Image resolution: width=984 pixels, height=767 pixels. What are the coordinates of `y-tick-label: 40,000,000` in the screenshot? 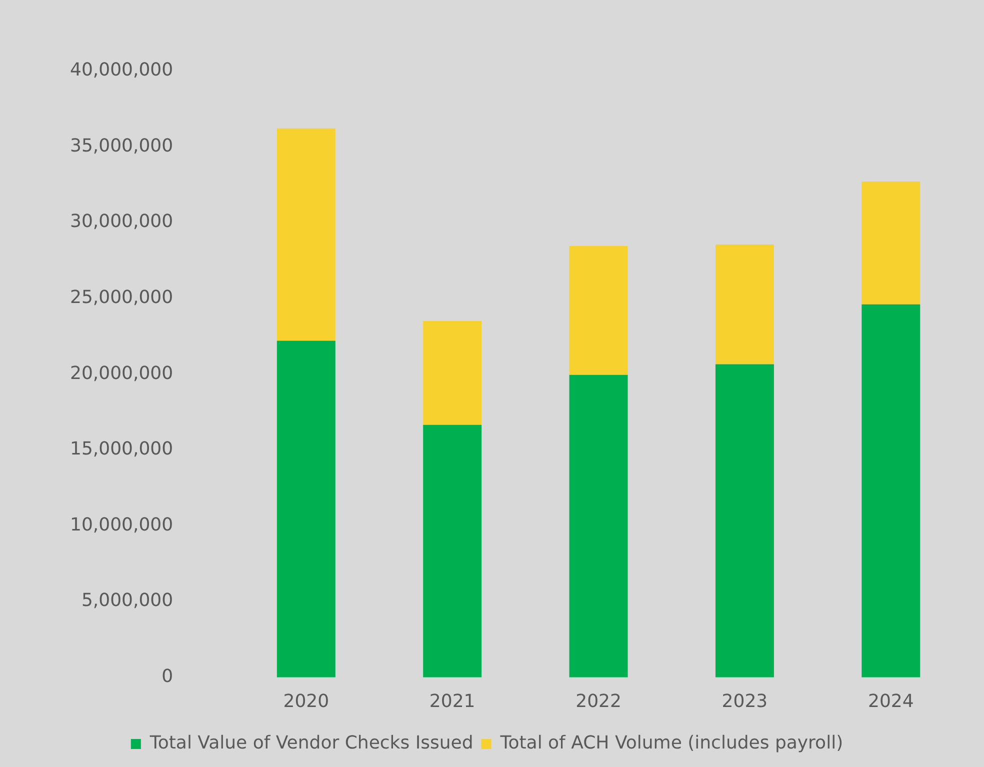 It's located at (122, 69).